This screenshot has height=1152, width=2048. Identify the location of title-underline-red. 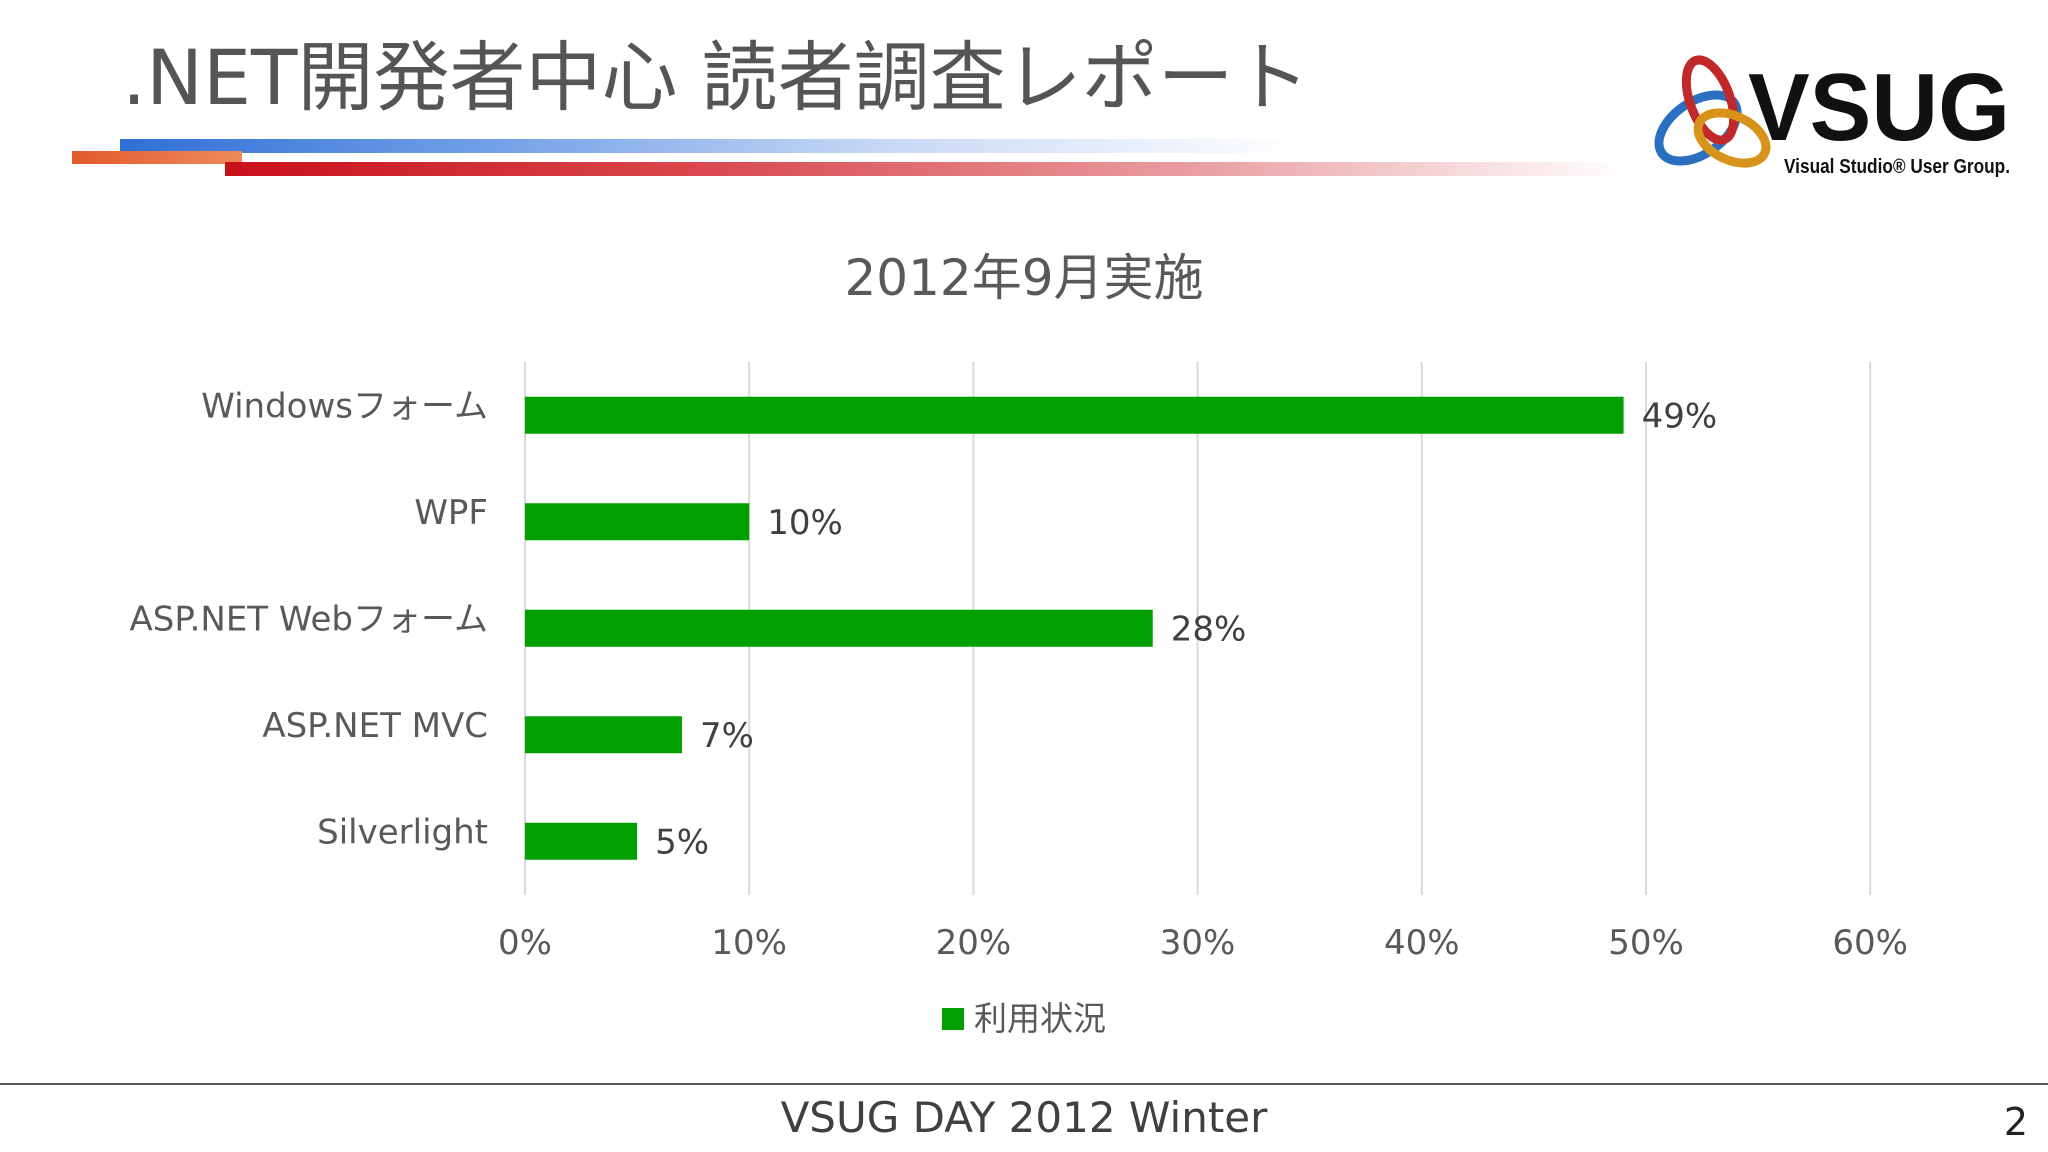
(925, 169).